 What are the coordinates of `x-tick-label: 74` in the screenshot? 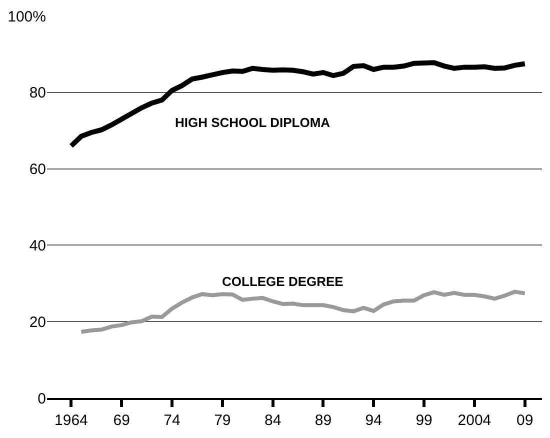 It's located at (172, 420).